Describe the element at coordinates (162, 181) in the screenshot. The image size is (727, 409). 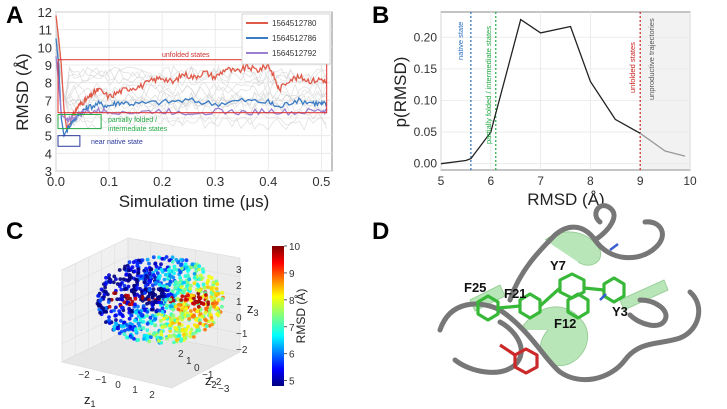
I see `a-xtick-label: 0.2` at that location.